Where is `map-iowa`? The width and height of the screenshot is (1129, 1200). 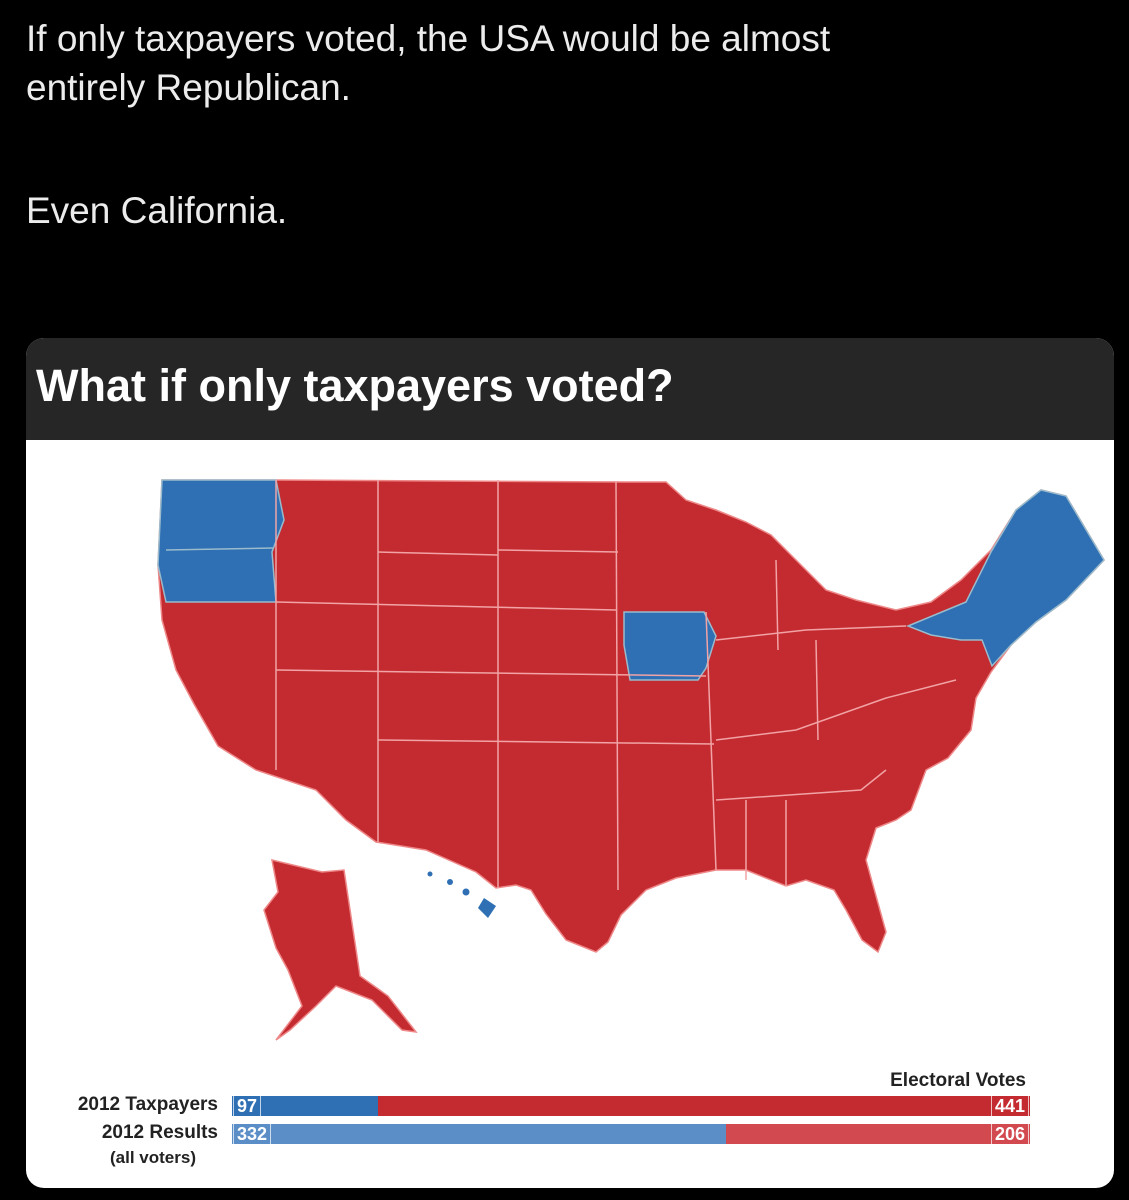
map-iowa is located at coordinates (670, 646).